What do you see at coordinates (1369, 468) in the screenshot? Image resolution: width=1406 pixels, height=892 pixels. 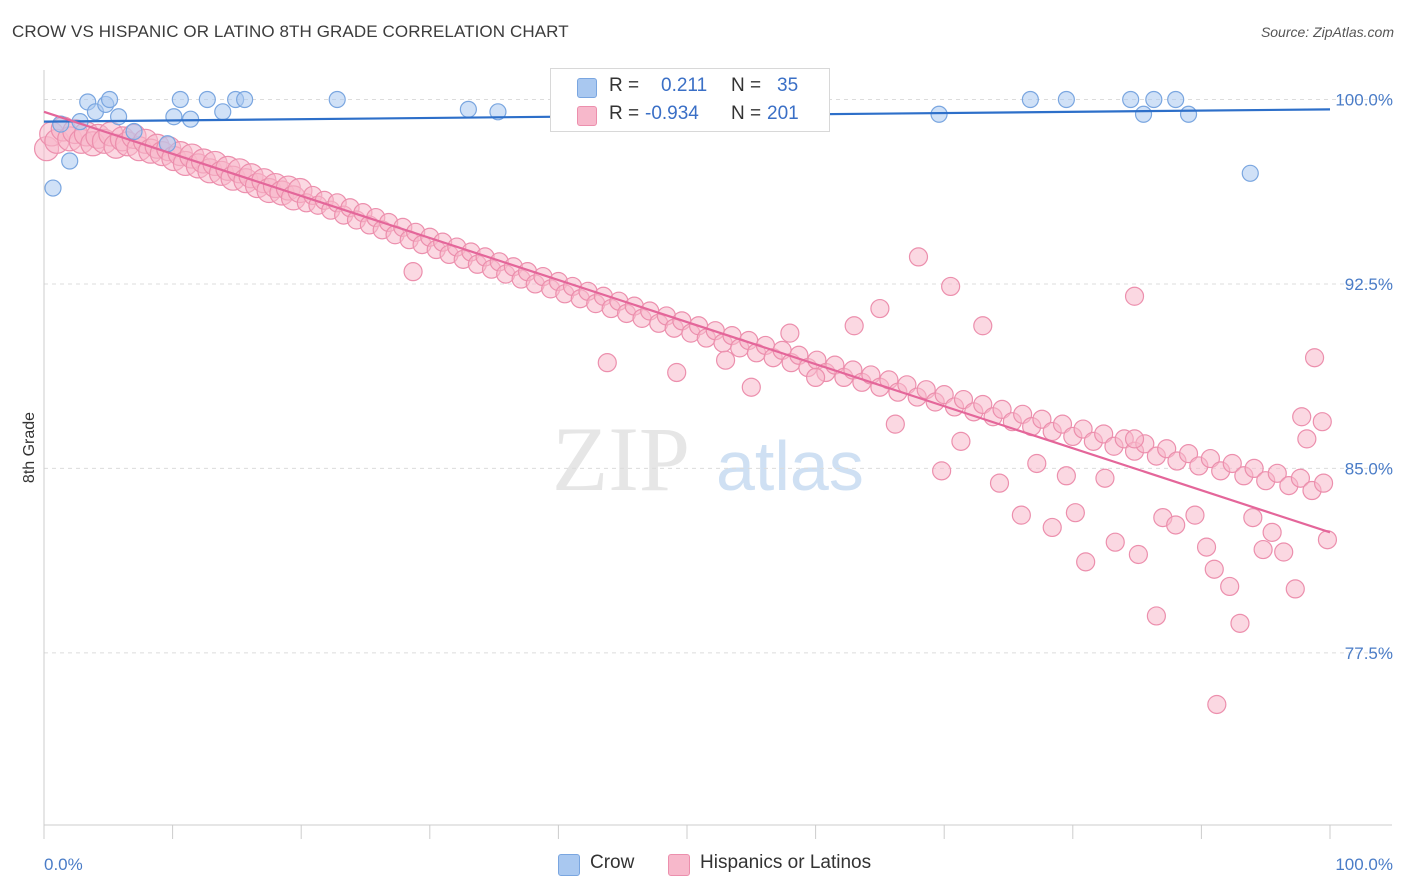 I see `y-tick-label: 85.0%` at bounding box center [1369, 468].